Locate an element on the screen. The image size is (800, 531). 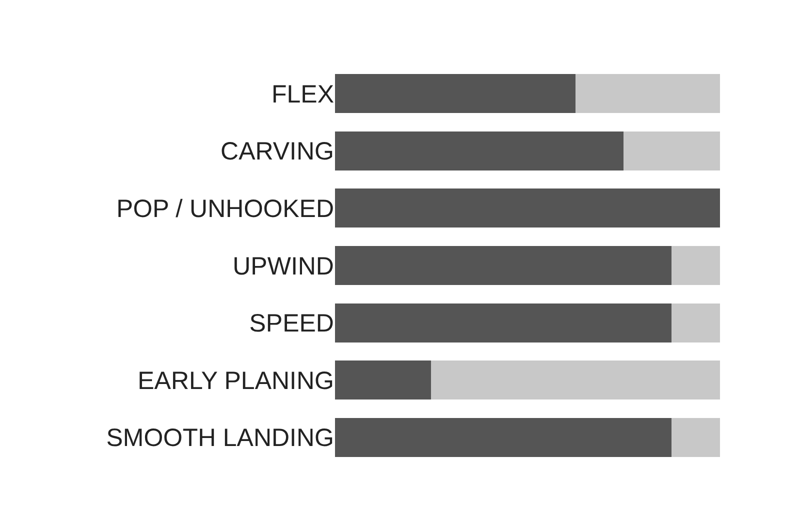
y-tick-label: SMOOTH LANDING is located at coordinates (220, 438).